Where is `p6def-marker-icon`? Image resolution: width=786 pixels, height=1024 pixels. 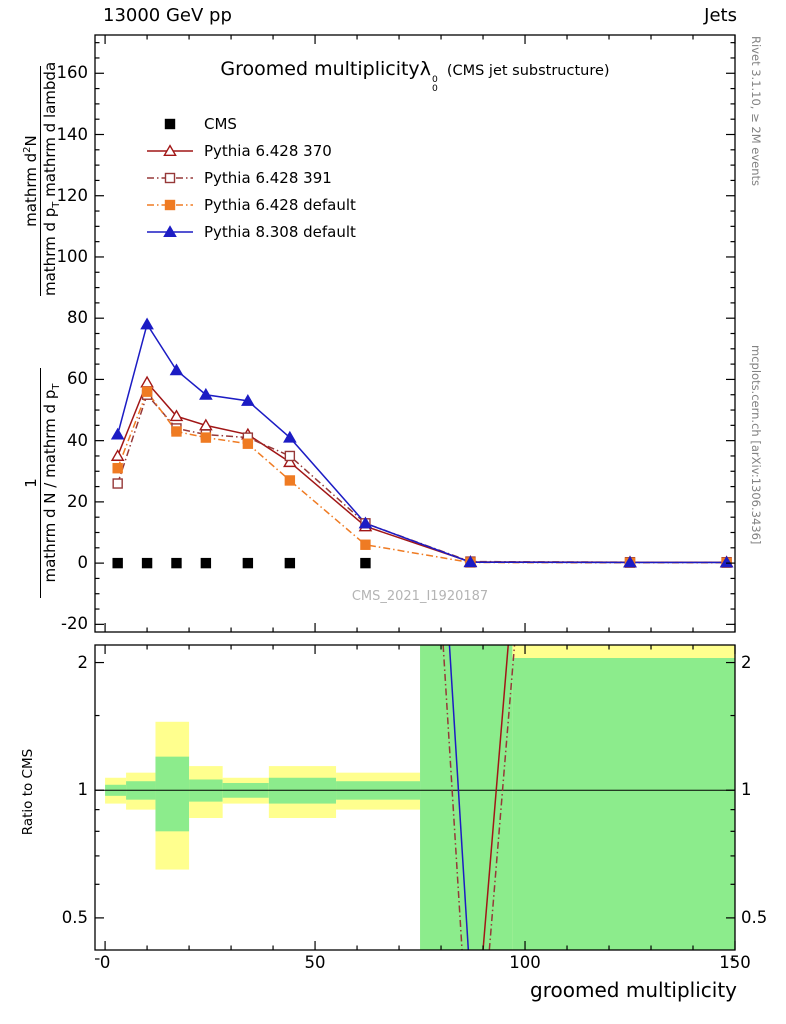
p6def-marker-icon is located at coordinates (170, 204).